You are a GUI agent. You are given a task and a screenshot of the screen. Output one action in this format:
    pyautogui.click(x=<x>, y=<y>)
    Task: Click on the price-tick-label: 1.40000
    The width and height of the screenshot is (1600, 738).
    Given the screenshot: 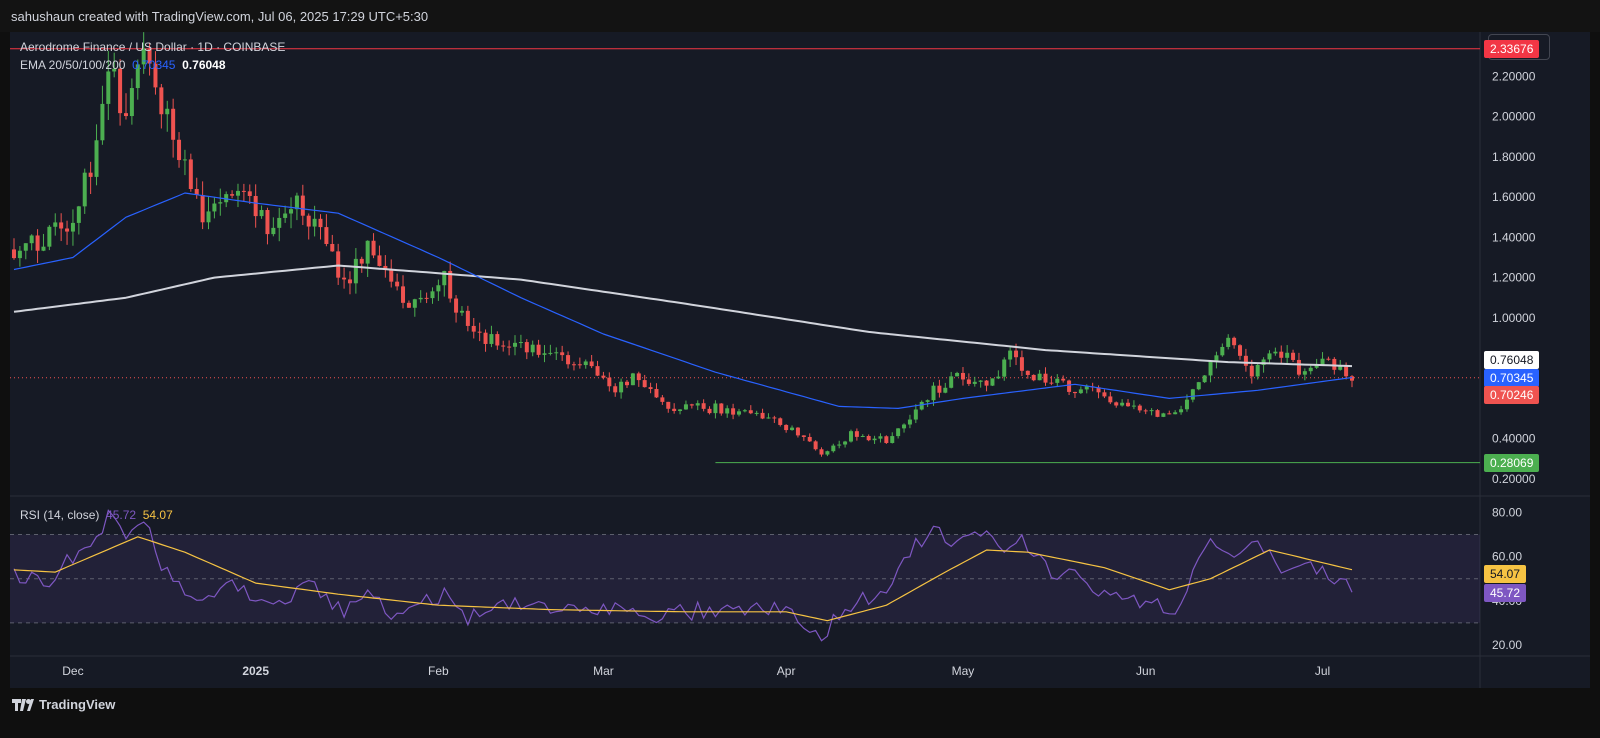 What is the action you would take?
    pyautogui.click(x=1514, y=237)
    